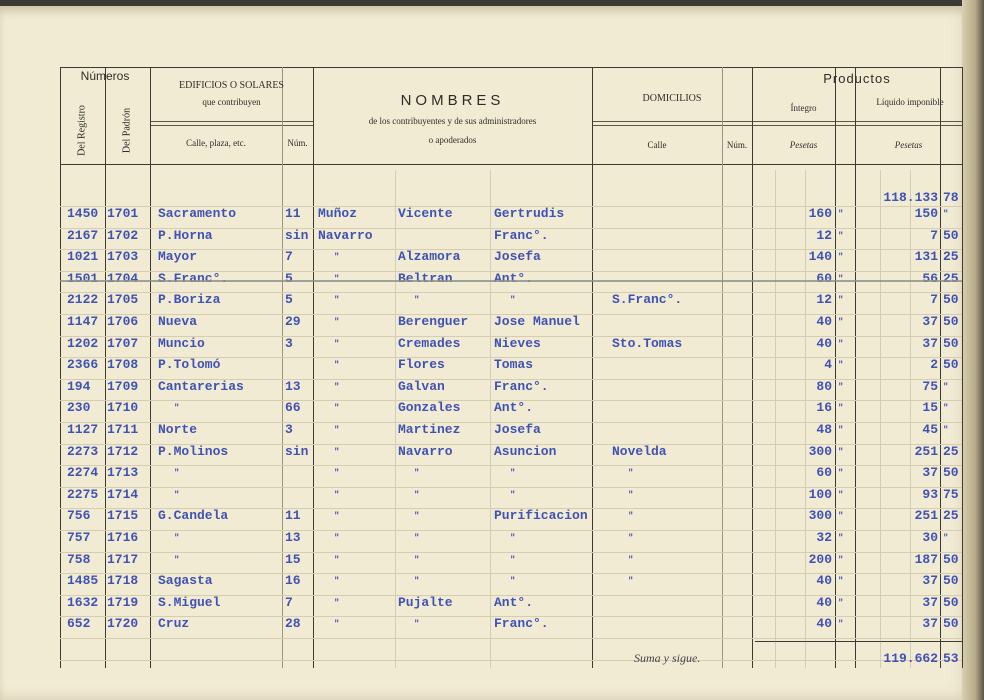 The height and width of the screenshot is (700, 984). What do you see at coordinates (123, 624) in the screenshot?
I see `padron-number: 1720` at bounding box center [123, 624].